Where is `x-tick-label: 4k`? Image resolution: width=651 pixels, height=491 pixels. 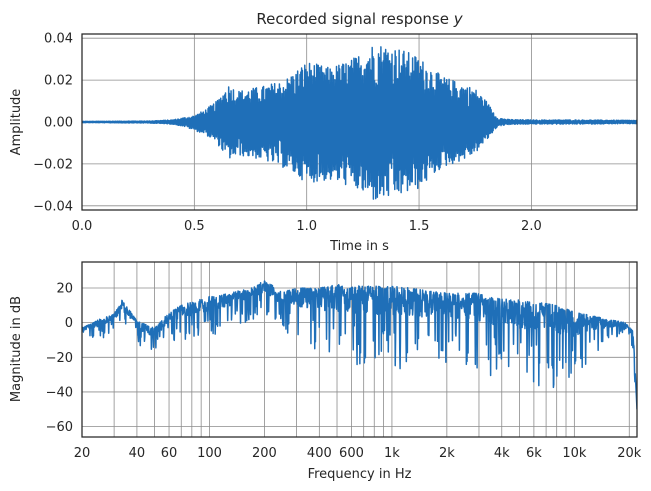 x-tick-label: 4k is located at coordinates (502, 453).